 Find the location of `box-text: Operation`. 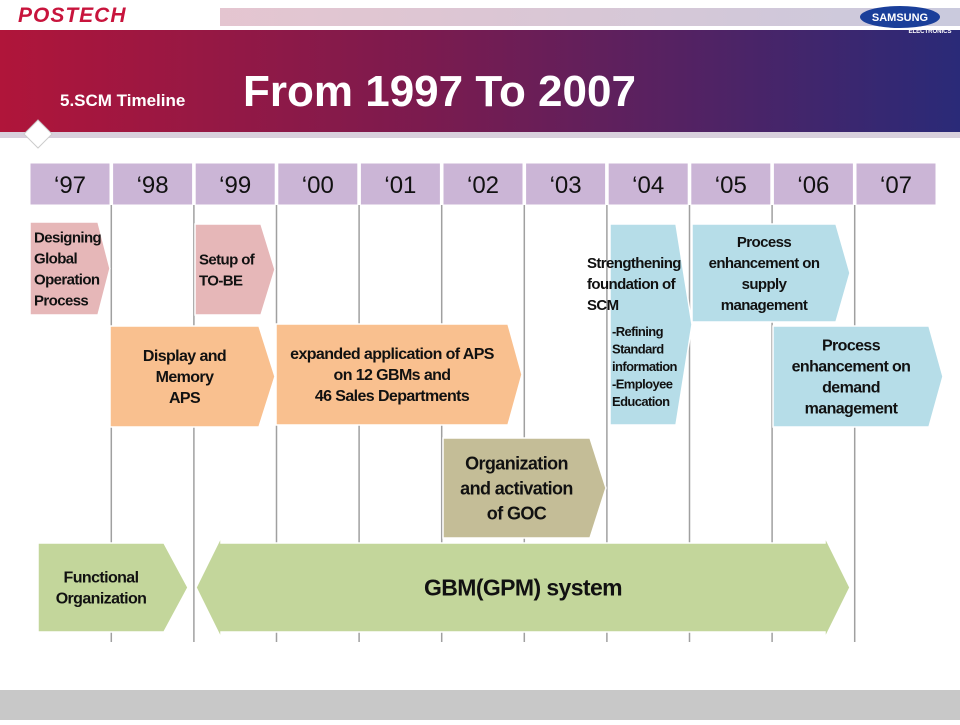

box-text: Operation is located at coordinates (67, 279).